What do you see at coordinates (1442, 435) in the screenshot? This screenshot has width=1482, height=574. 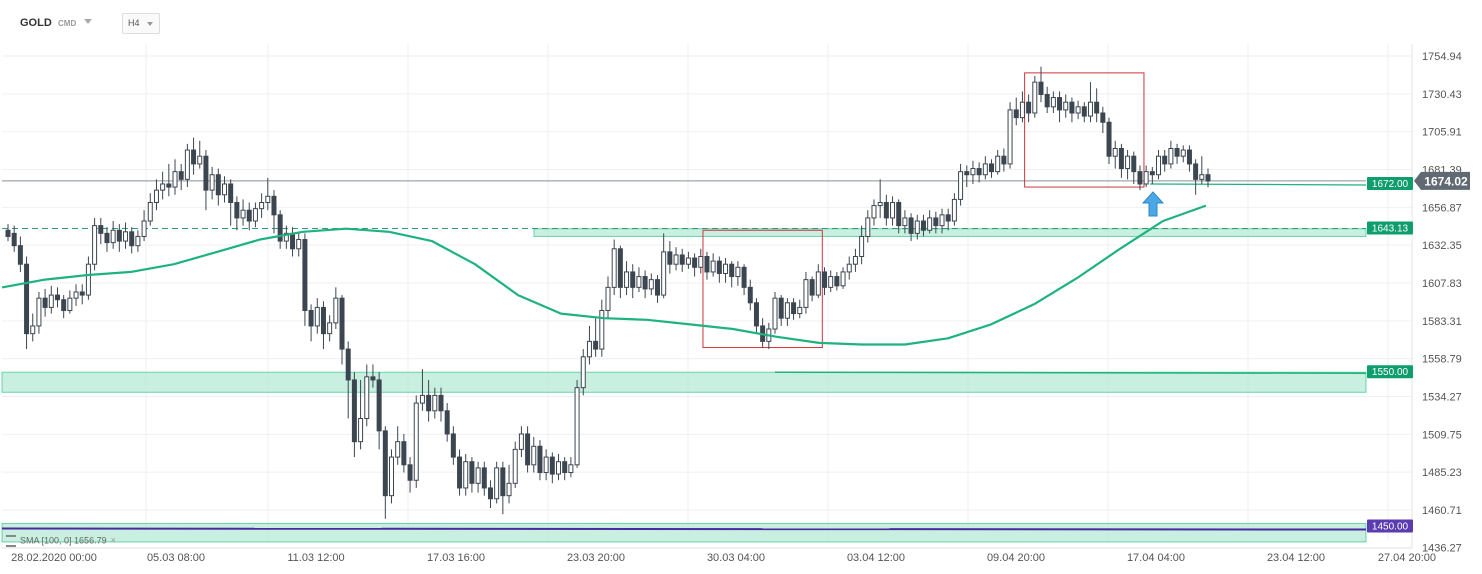 I see `y-tick-label: 1509.75` at bounding box center [1442, 435].